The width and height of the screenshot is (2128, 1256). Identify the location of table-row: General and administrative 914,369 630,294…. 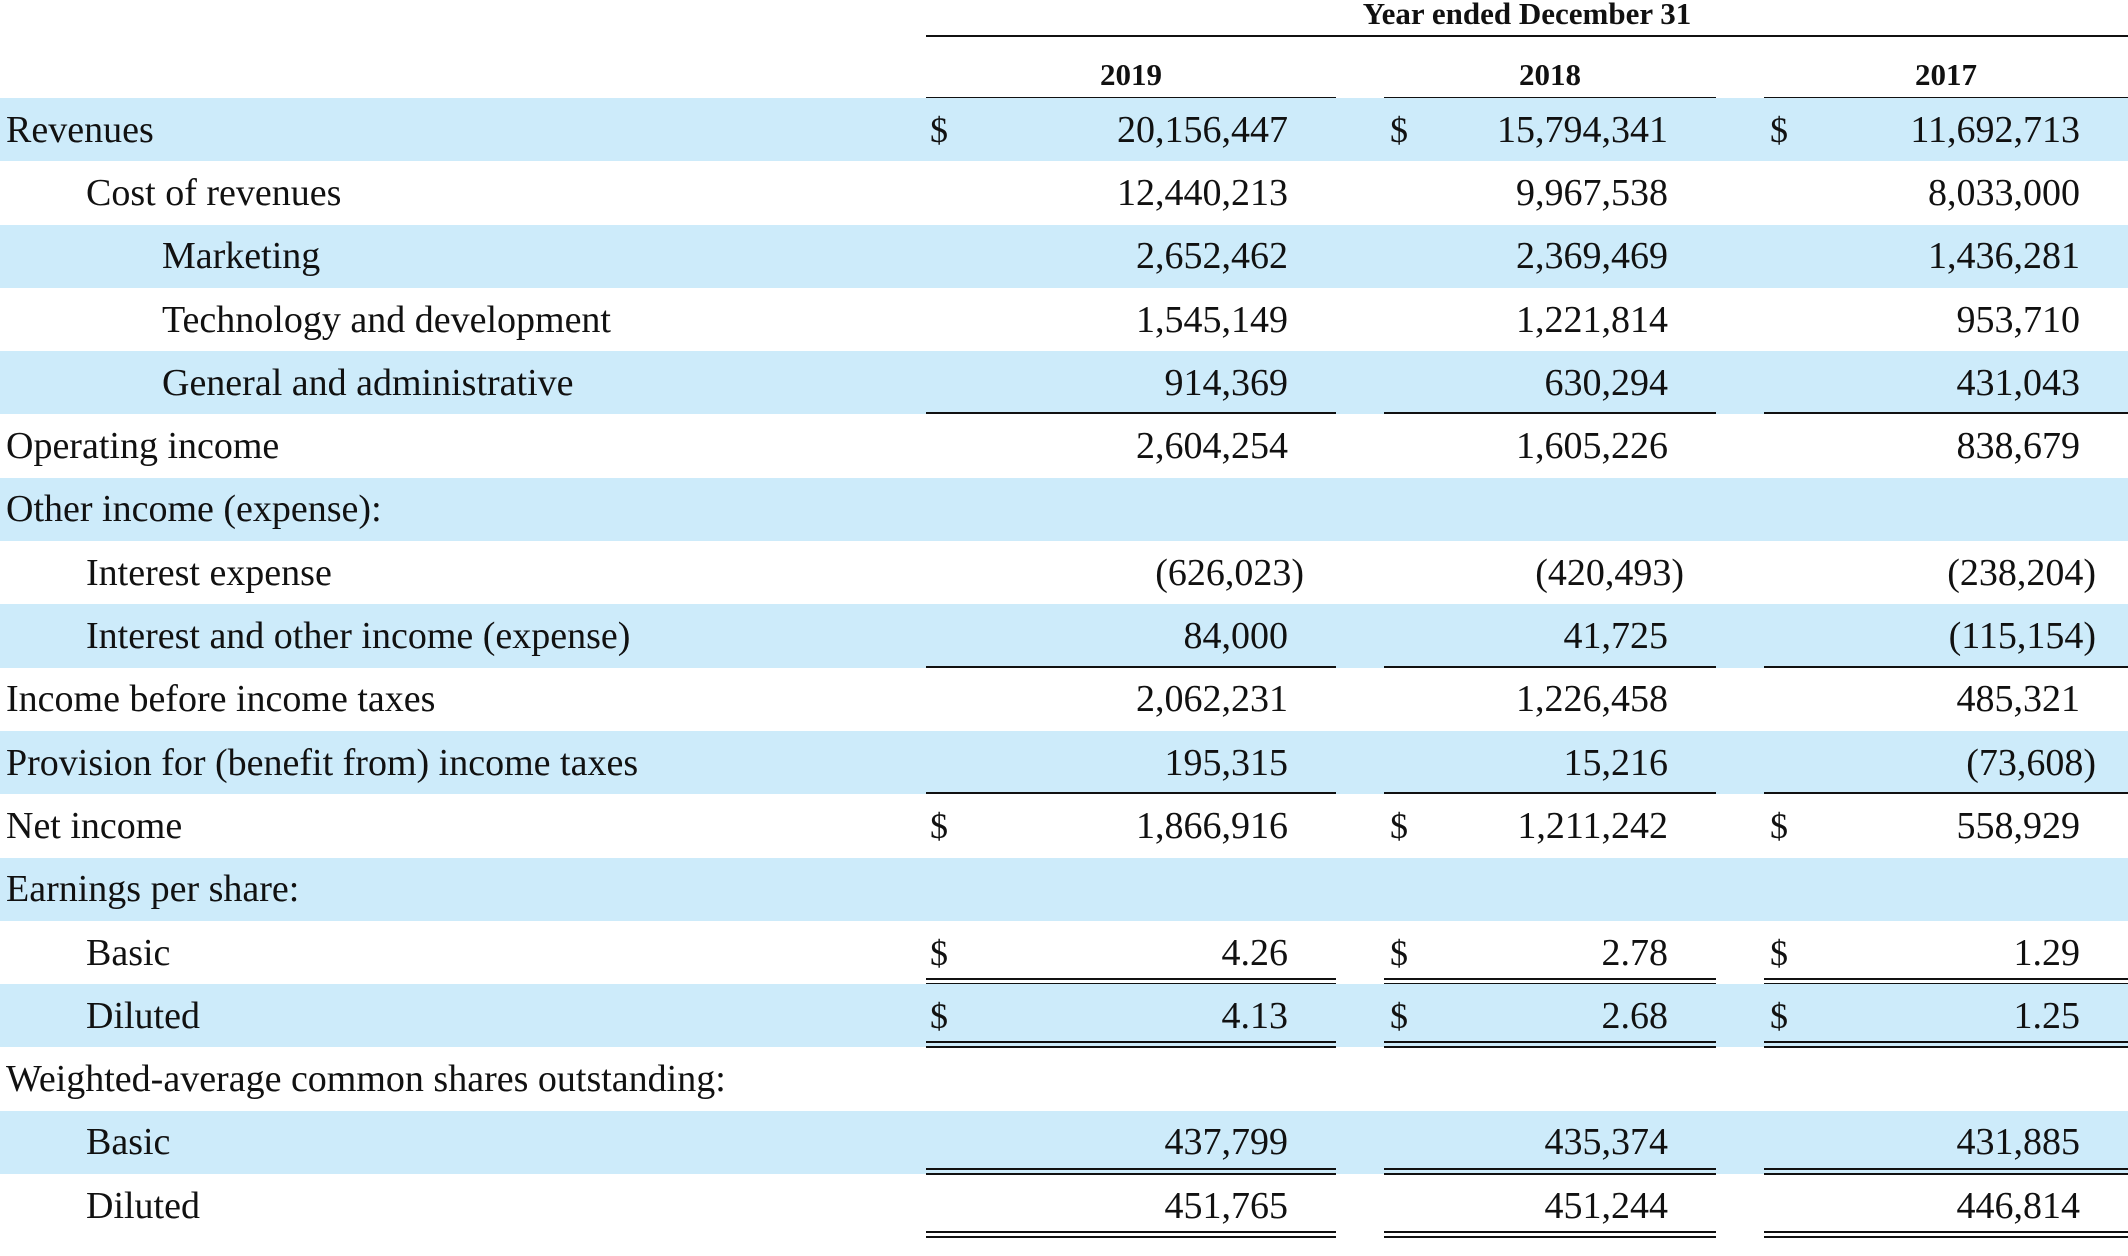
(1064, 383).